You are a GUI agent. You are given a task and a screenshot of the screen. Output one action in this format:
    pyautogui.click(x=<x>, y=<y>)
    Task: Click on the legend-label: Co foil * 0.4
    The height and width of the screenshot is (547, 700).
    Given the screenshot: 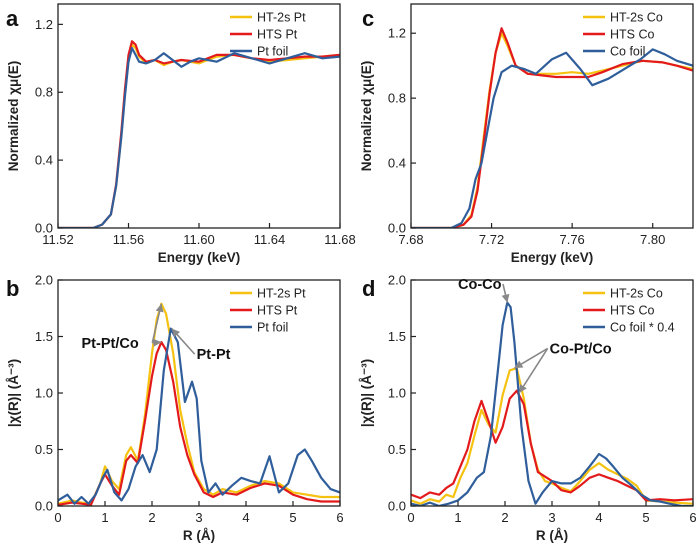 What is the action you would take?
    pyautogui.click(x=642, y=328)
    